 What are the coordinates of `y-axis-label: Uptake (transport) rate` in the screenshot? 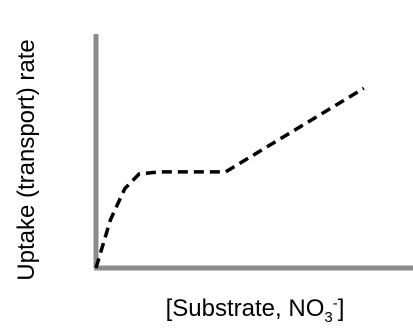 It's located at (26, 159).